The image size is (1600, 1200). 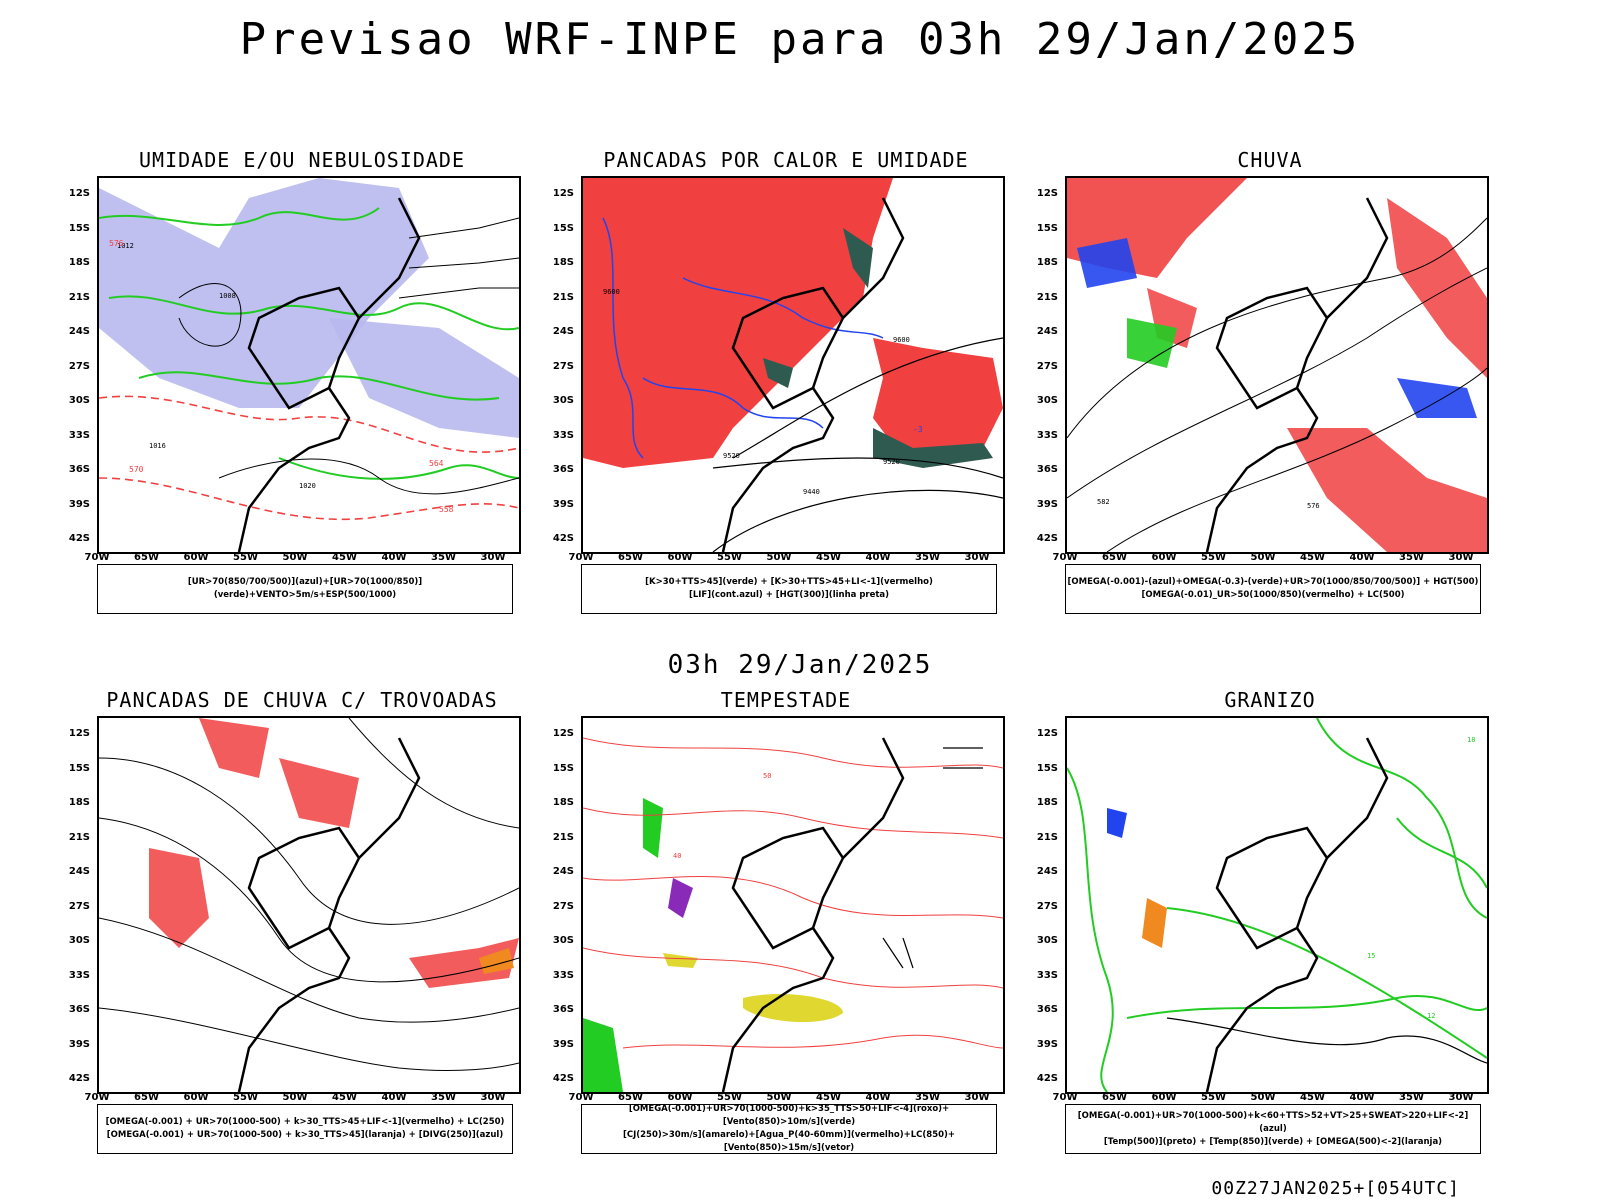 I want to click on map-canvas: 18 15 12, so click(x=1277, y=905).